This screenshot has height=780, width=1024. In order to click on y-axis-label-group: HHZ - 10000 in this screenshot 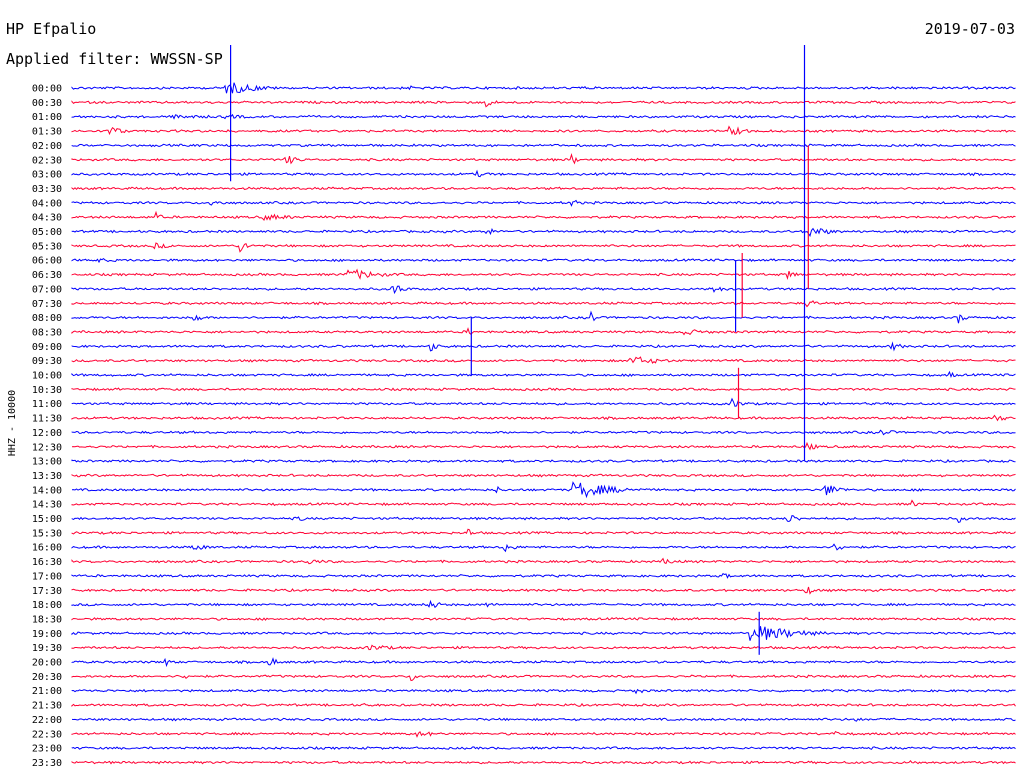, I will do `click(12, 423)`.